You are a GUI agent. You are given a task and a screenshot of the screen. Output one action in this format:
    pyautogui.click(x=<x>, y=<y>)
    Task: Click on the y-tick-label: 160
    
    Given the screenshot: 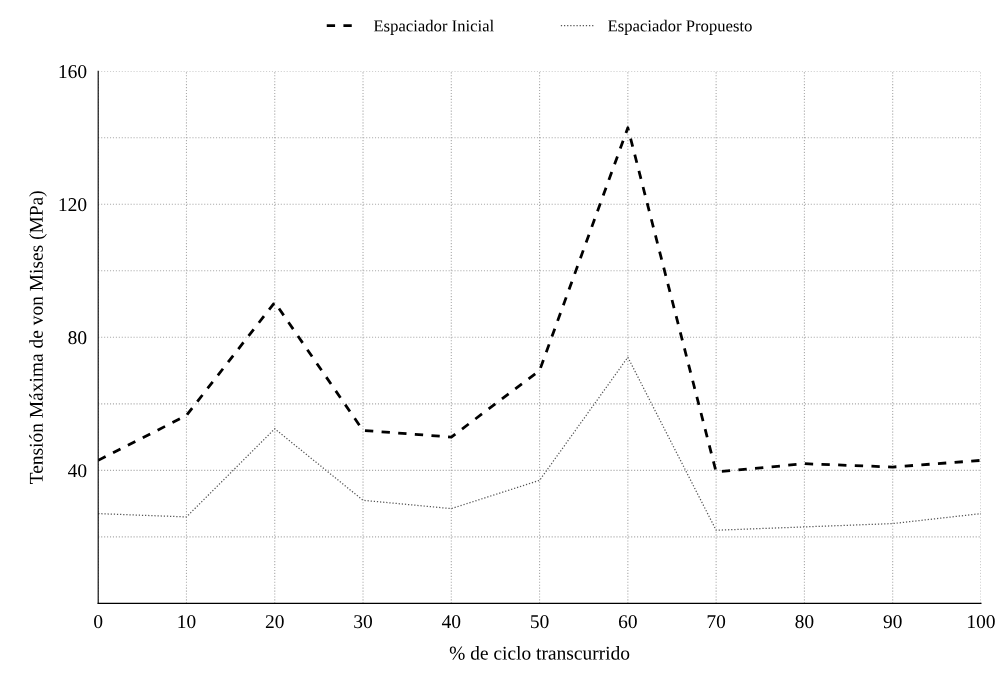 What is the action you would take?
    pyautogui.click(x=73, y=72)
    